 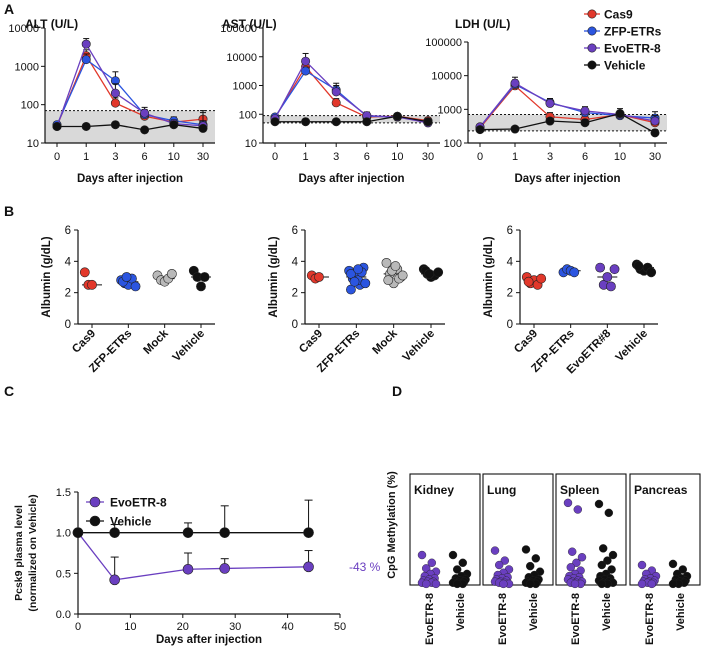 What do you see at coordinates (336, 157) in the screenshot?
I see `x-tick-label: 3` at bounding box center [336, 157].